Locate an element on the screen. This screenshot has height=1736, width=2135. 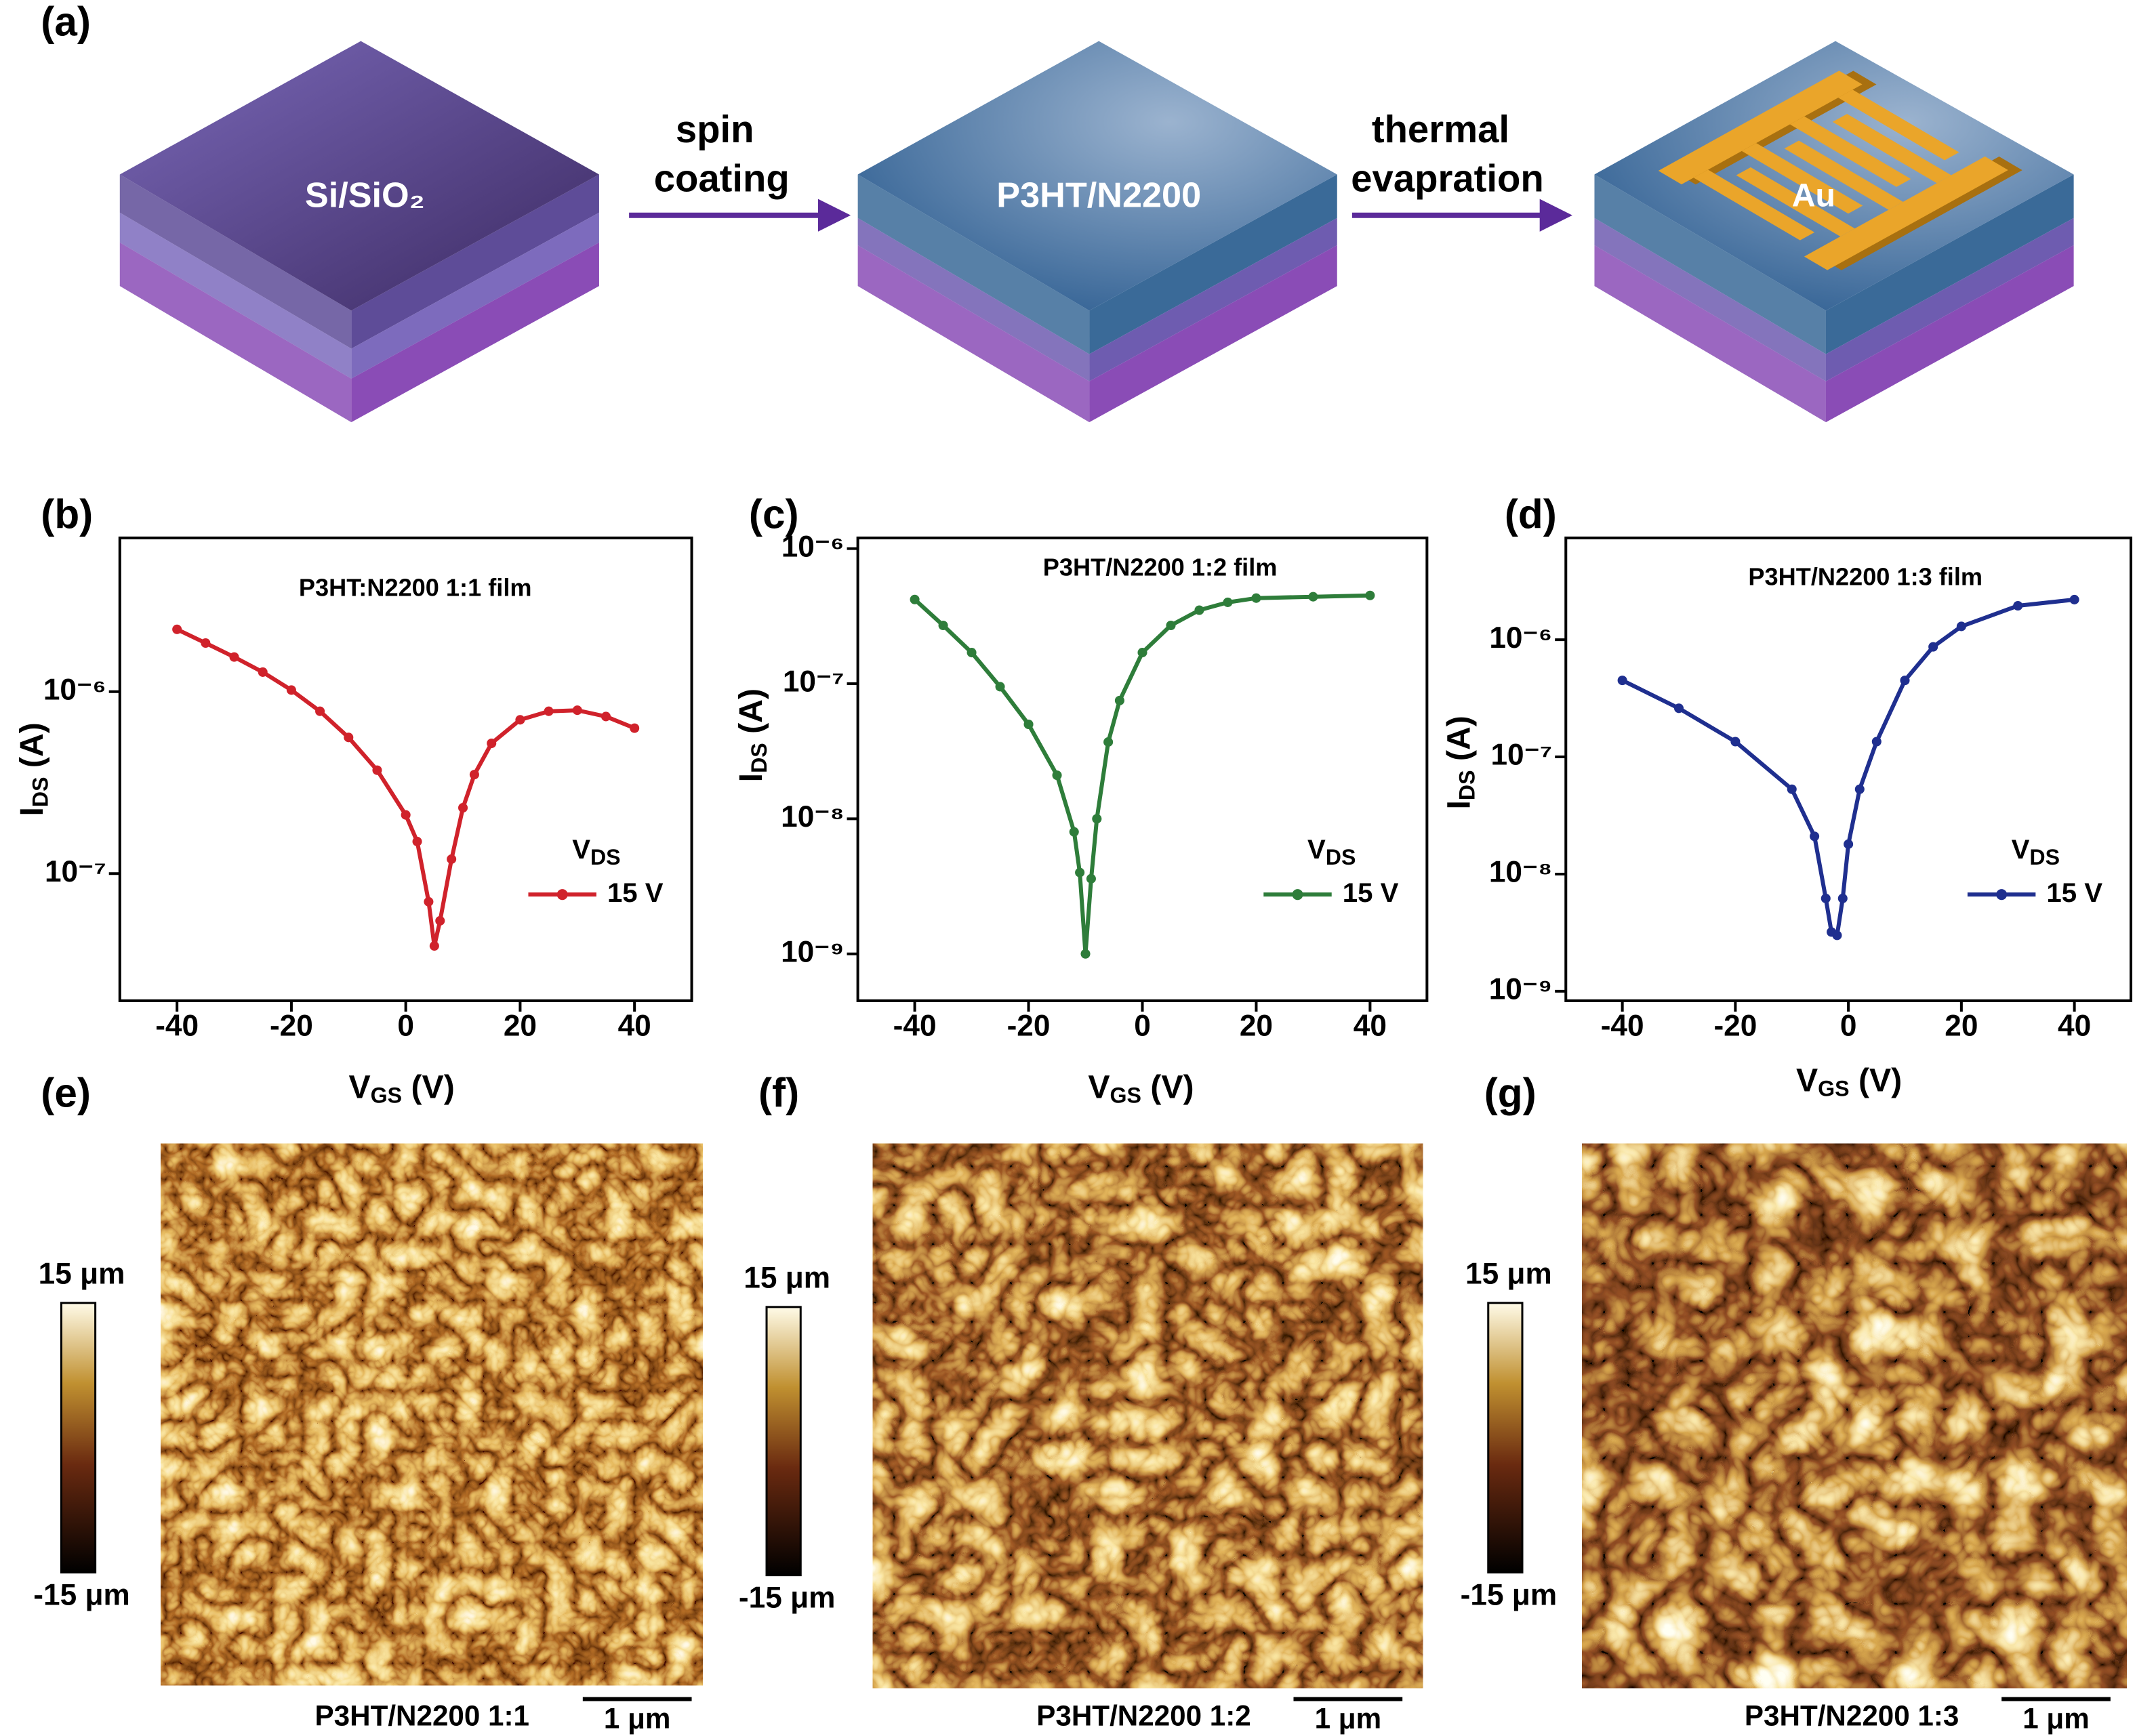
panel-label: (b) is located at coordinates (67, 514).